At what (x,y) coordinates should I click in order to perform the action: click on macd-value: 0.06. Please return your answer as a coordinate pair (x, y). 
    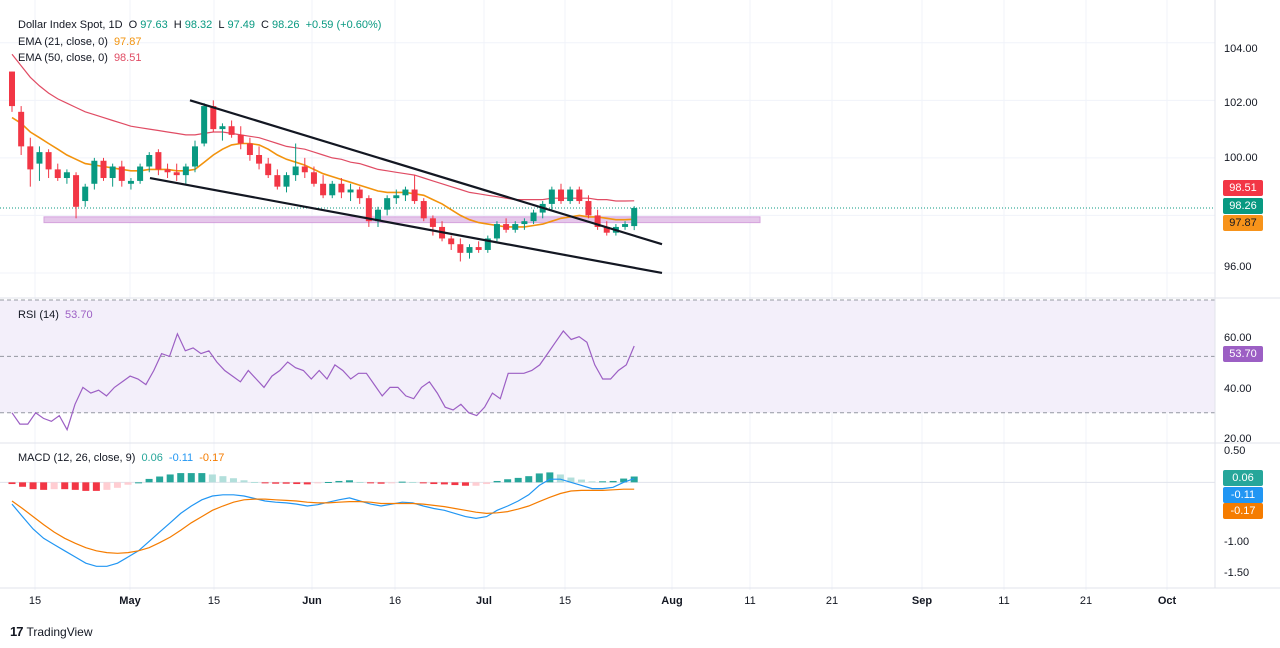
    Looking at the image, I should click on (152, 458).